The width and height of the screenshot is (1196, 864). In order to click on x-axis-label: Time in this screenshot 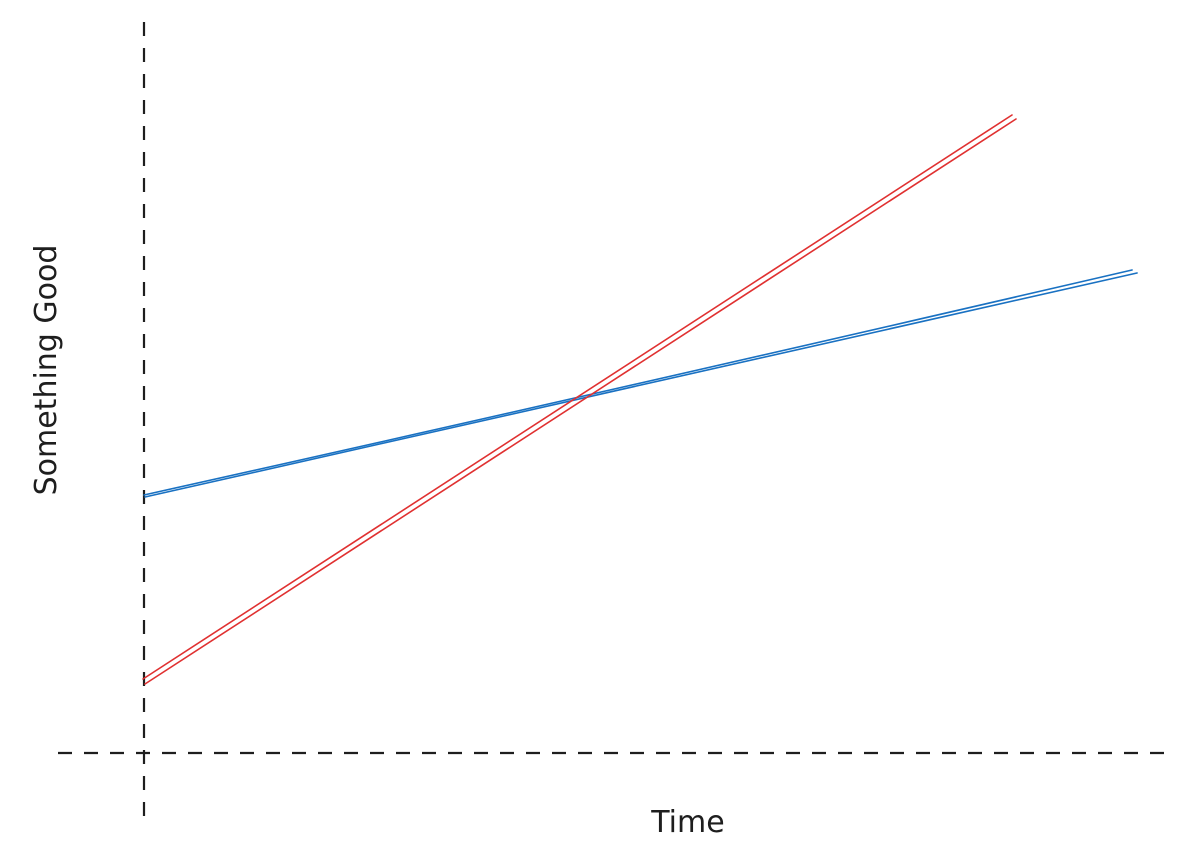, I will do `click(687, 822)`.